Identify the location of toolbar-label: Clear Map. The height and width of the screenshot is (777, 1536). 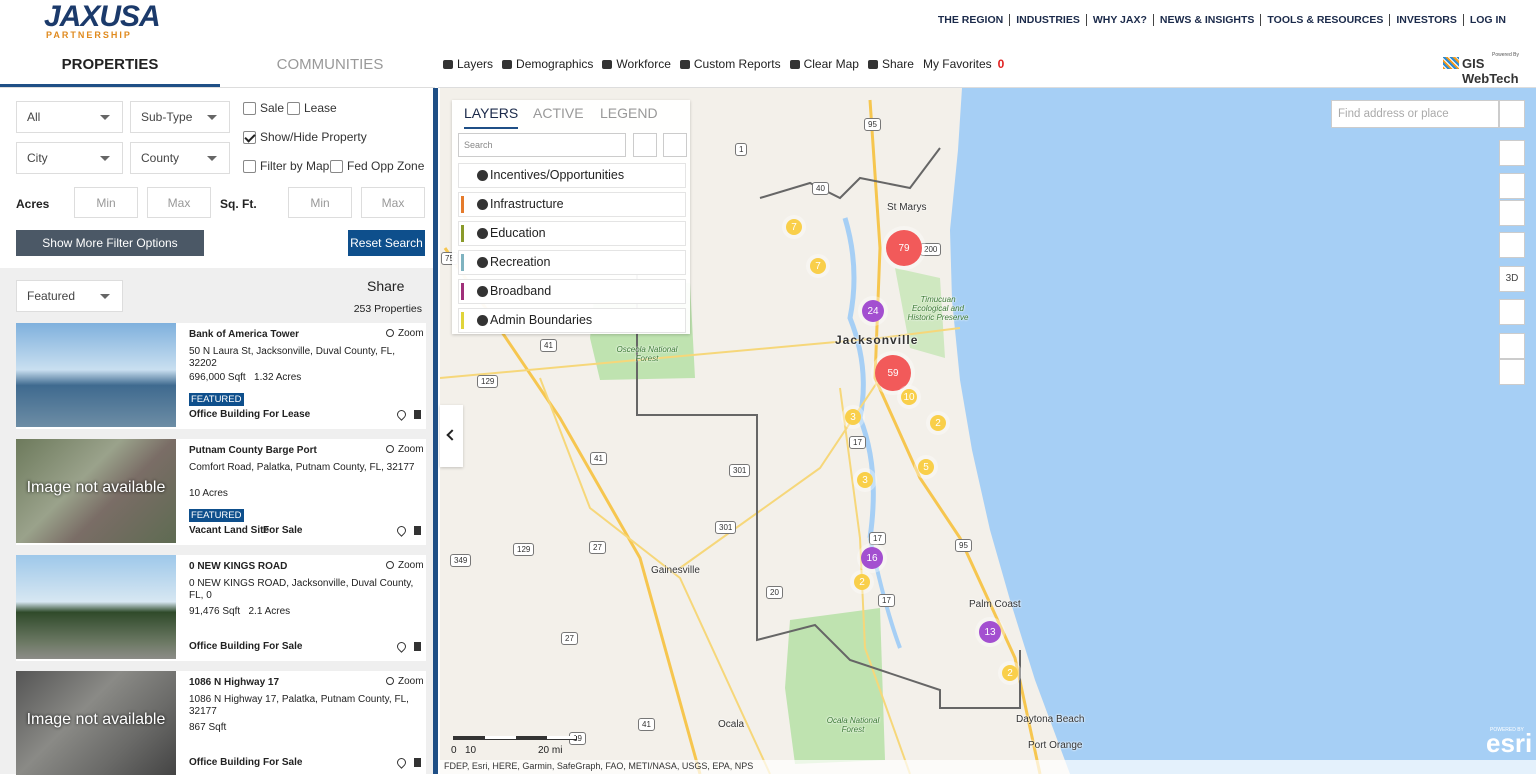
(831, 64).